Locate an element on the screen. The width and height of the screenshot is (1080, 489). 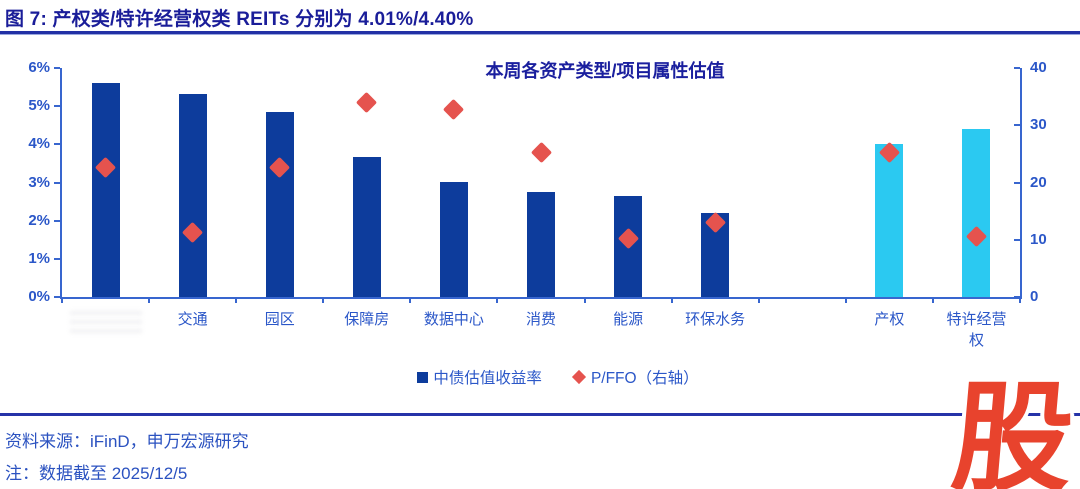
x-category-label: 交通 is located at coordinates (192, 319).